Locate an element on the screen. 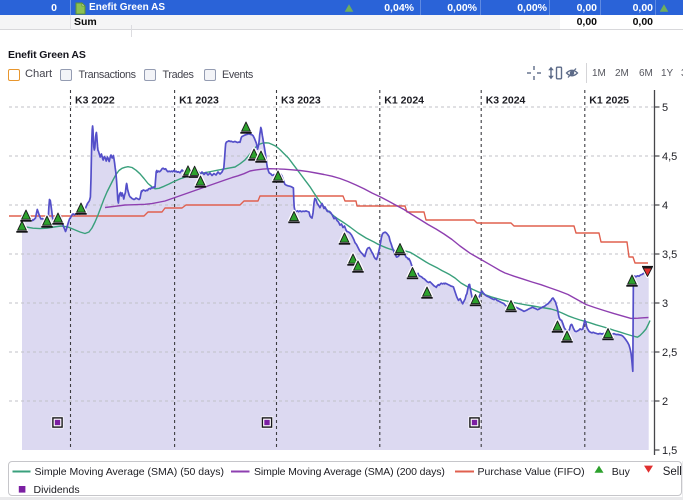  svg-text: 1,5 is located at coordinates (669, 451).